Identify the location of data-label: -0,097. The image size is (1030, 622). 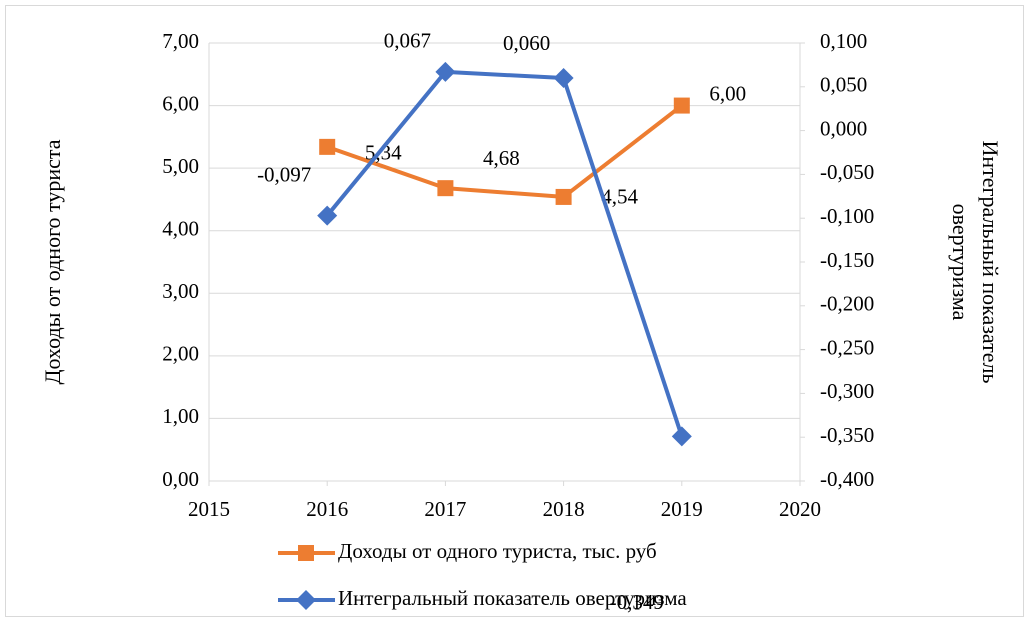
(284, 174).